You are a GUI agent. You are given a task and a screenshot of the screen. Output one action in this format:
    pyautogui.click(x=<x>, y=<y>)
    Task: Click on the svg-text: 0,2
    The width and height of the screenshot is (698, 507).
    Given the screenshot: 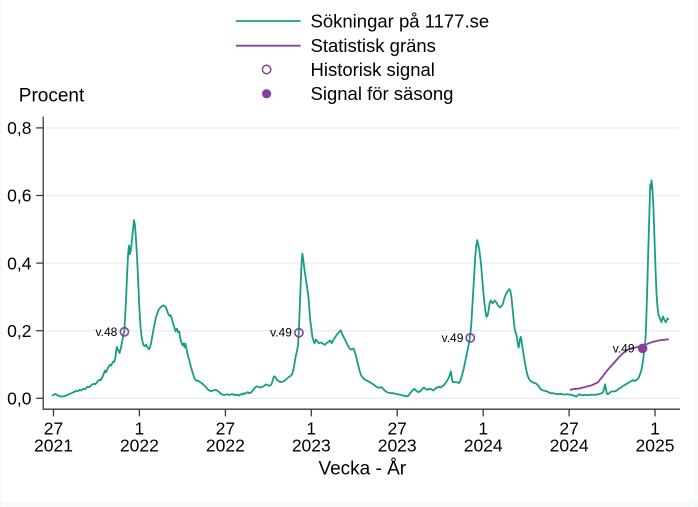 What is the action you would take?
    pyautogui.click(x=19, y=331)
    